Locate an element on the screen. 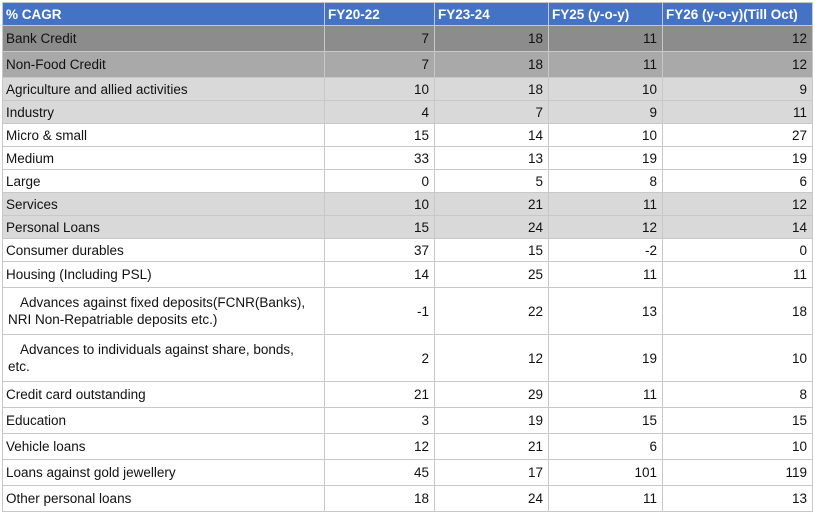  cell-fy20-22: 33 is located at coordinates (379, 158).